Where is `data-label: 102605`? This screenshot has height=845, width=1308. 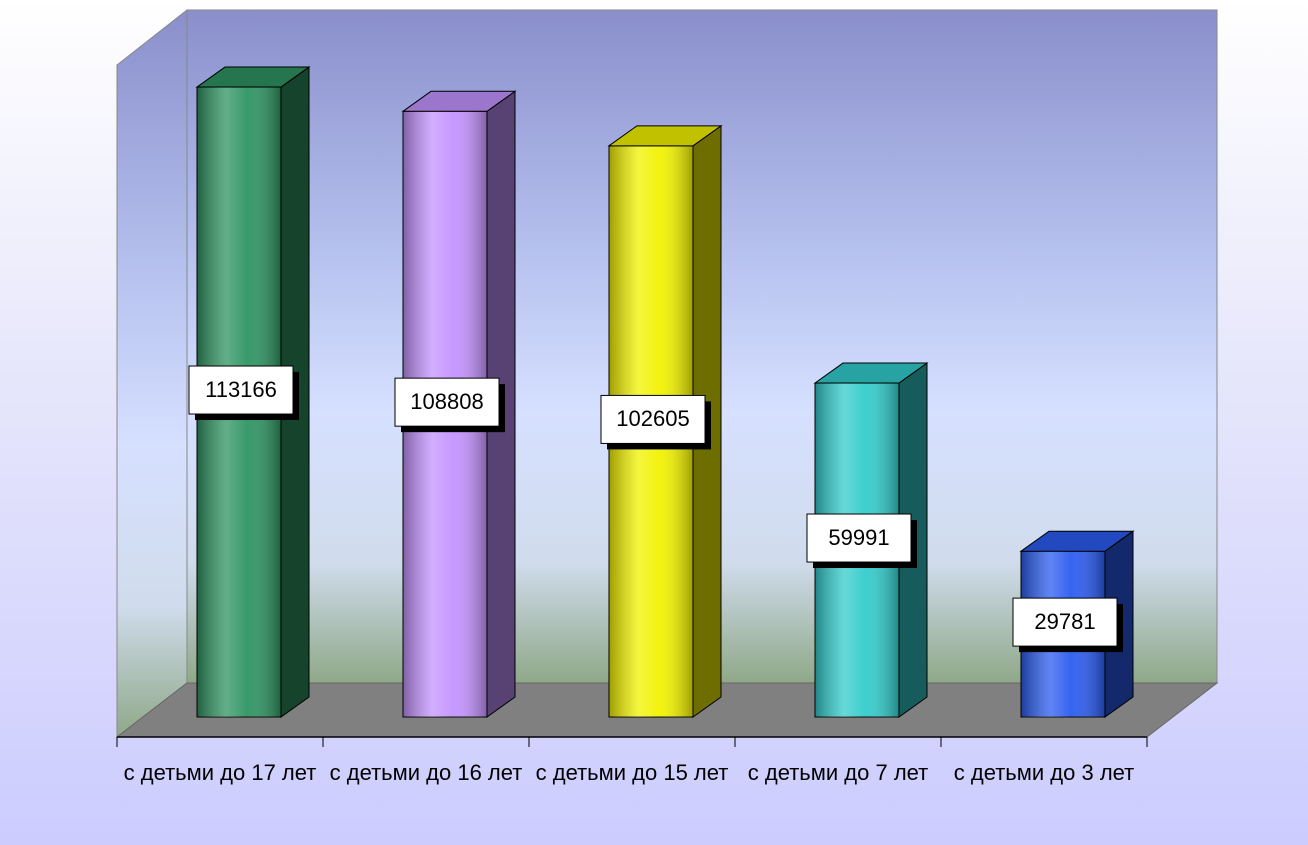 data-label: 102605 is located at coordinates (652, 418).